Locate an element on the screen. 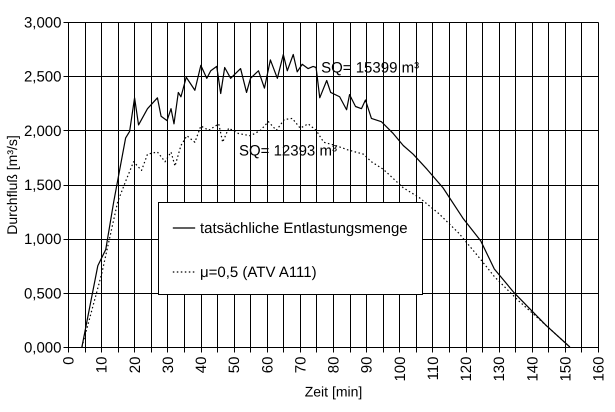 This screenshot has height=412, width=615. x-tick-label: 100 is located at coordinates (400, 369).